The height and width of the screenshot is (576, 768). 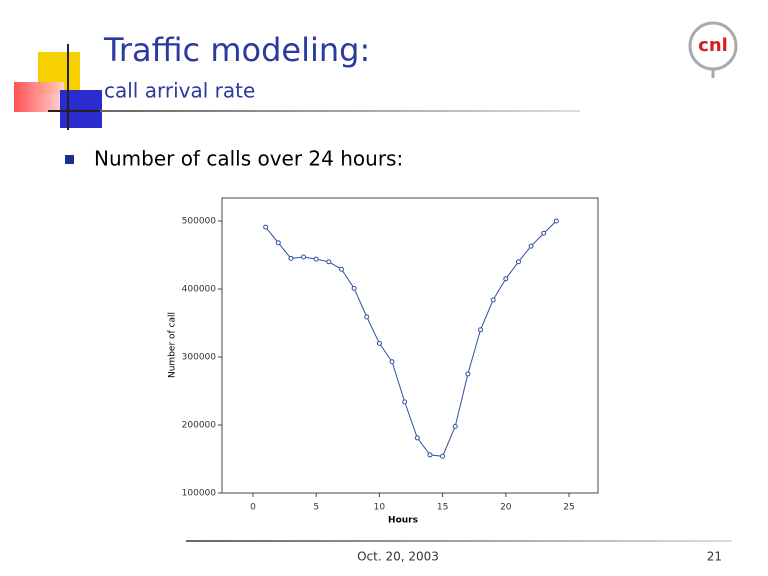 What do you see at coordinates (568, 508) in the screenshot?
I see `x-tick-label: 25` at bounding box center [568, 508].